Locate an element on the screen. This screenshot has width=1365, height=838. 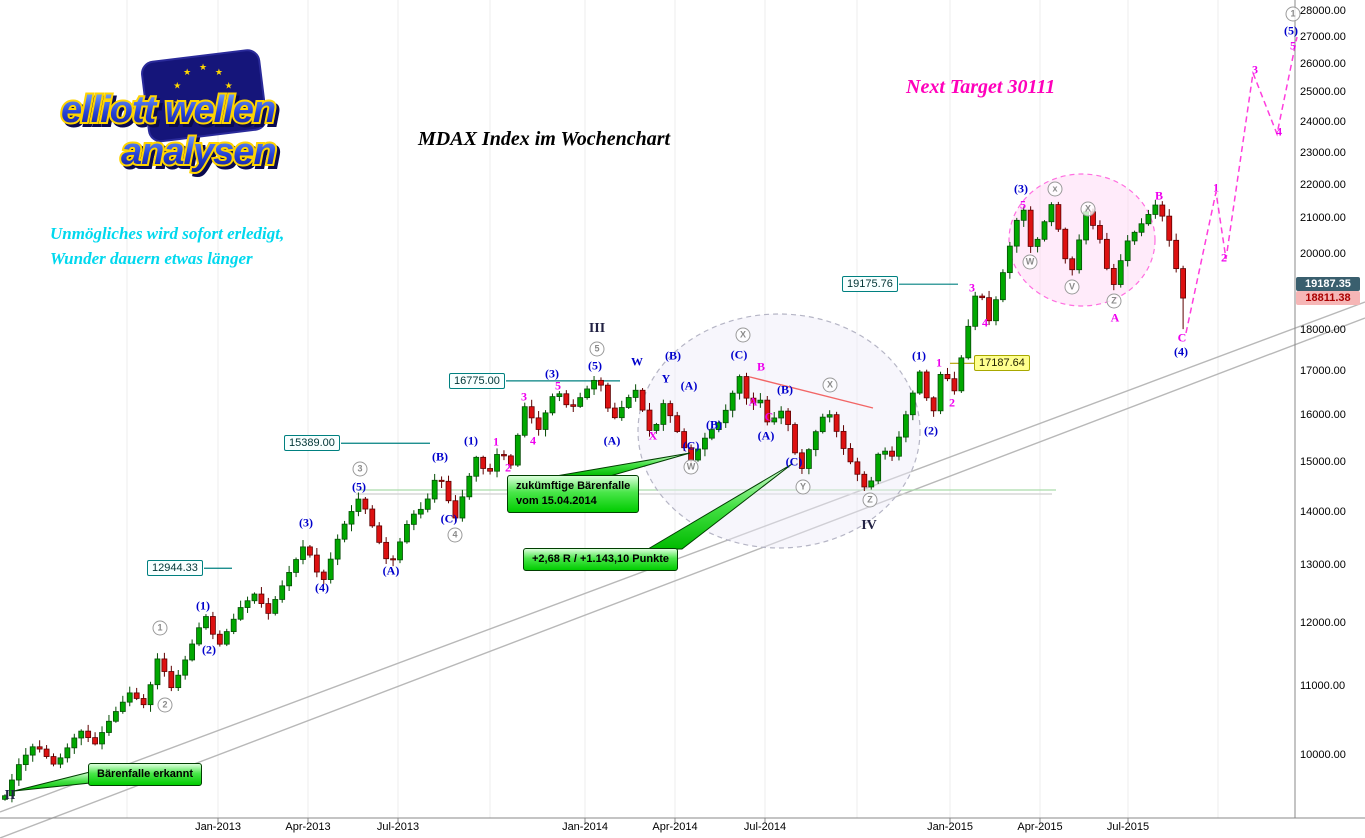
projection-line is located at coordinates (1241, 185).